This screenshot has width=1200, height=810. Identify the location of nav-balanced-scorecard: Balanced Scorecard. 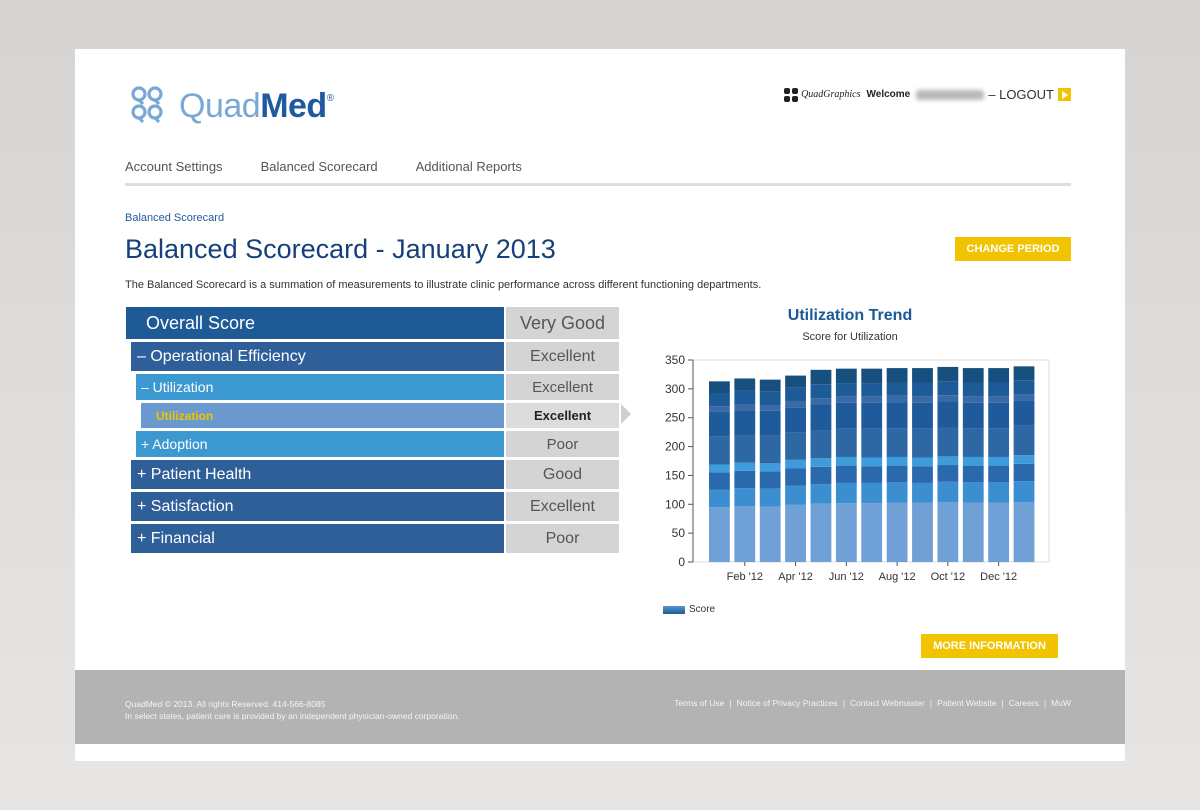
(319, 166).